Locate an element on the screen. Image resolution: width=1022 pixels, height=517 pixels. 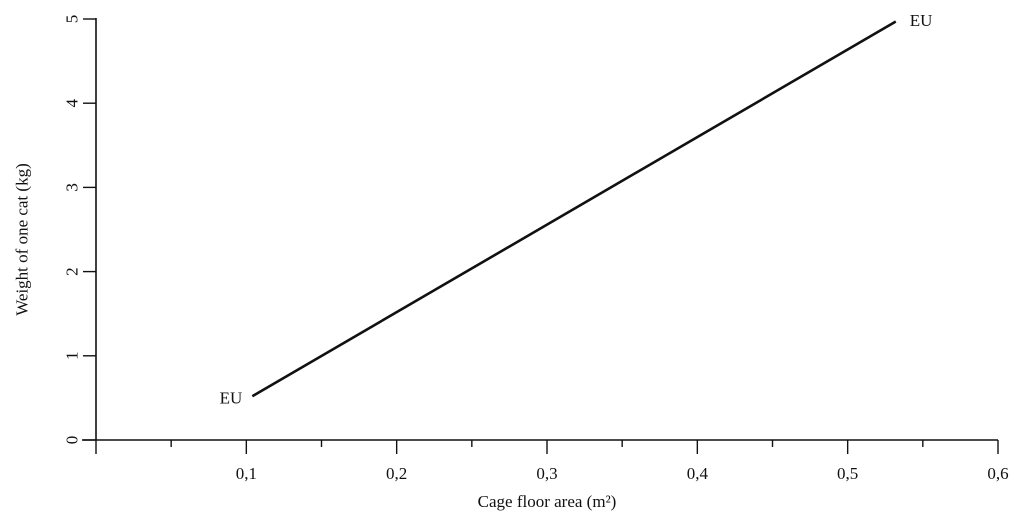
eu-annotation-end: EU is located at coordinates (921, 20).